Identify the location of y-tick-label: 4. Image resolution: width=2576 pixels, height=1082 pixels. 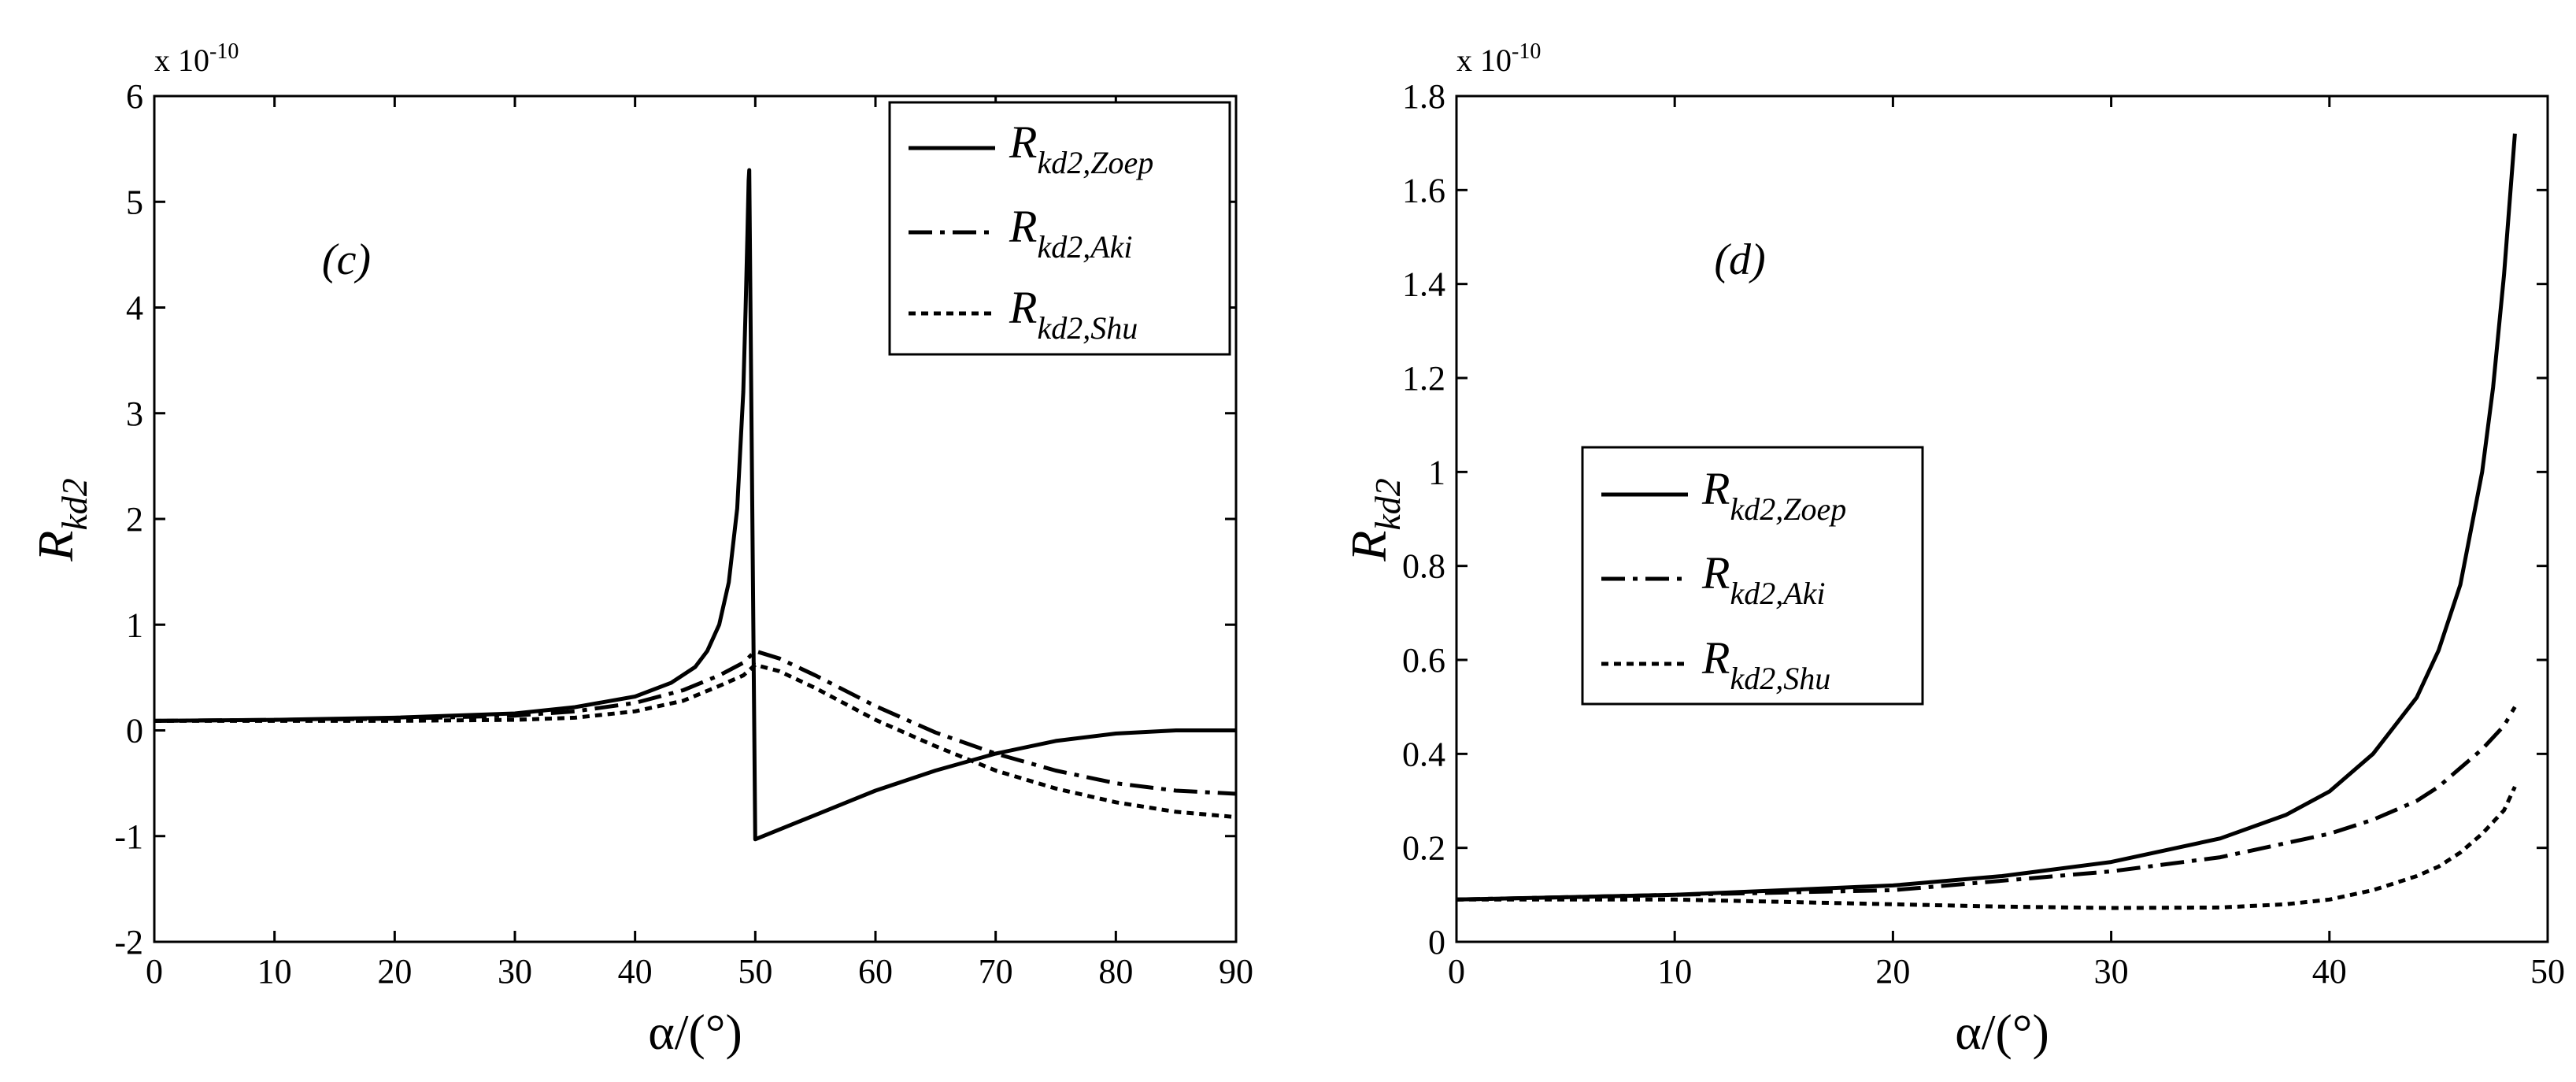
(134, 308).